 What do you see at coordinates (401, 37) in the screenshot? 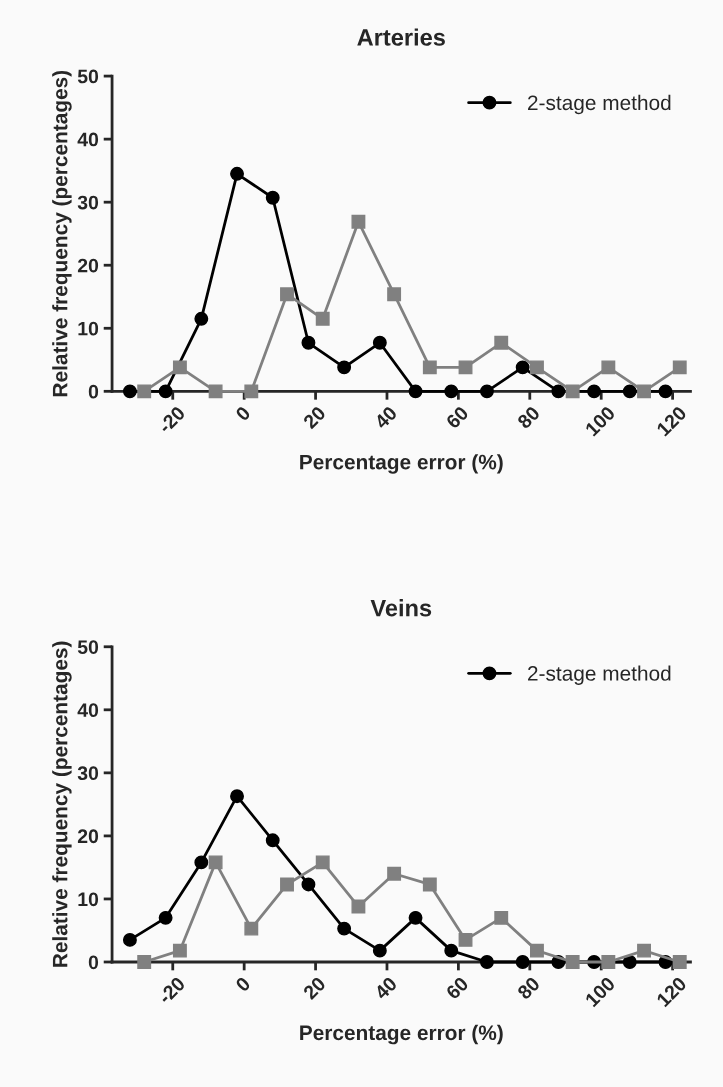
I see `chart-title: Arteries` at bounding box center [401, 37].